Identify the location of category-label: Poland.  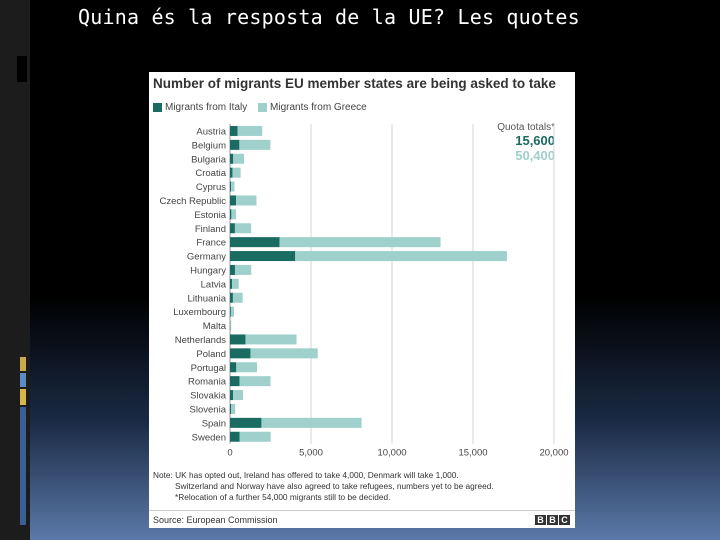
(211, 354).